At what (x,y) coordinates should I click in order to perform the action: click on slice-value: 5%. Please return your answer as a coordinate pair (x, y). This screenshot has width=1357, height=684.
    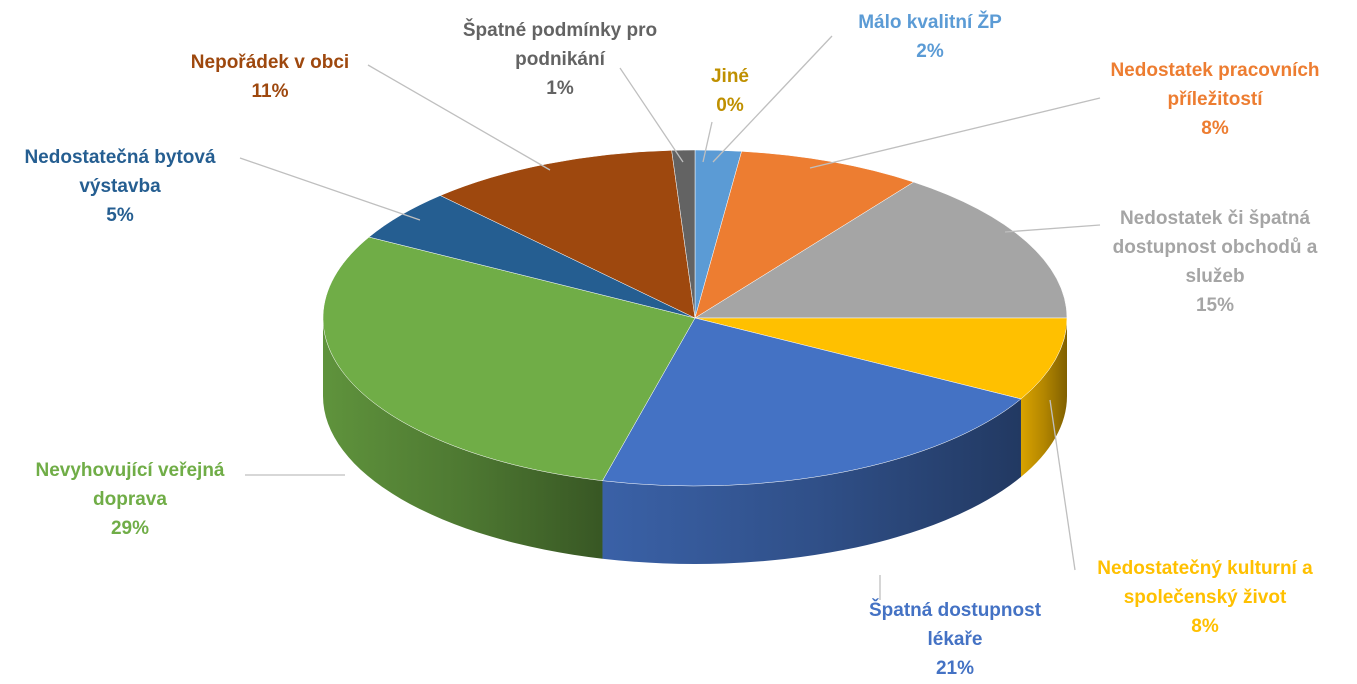
    Looking at the image, I should click on (120, 215).